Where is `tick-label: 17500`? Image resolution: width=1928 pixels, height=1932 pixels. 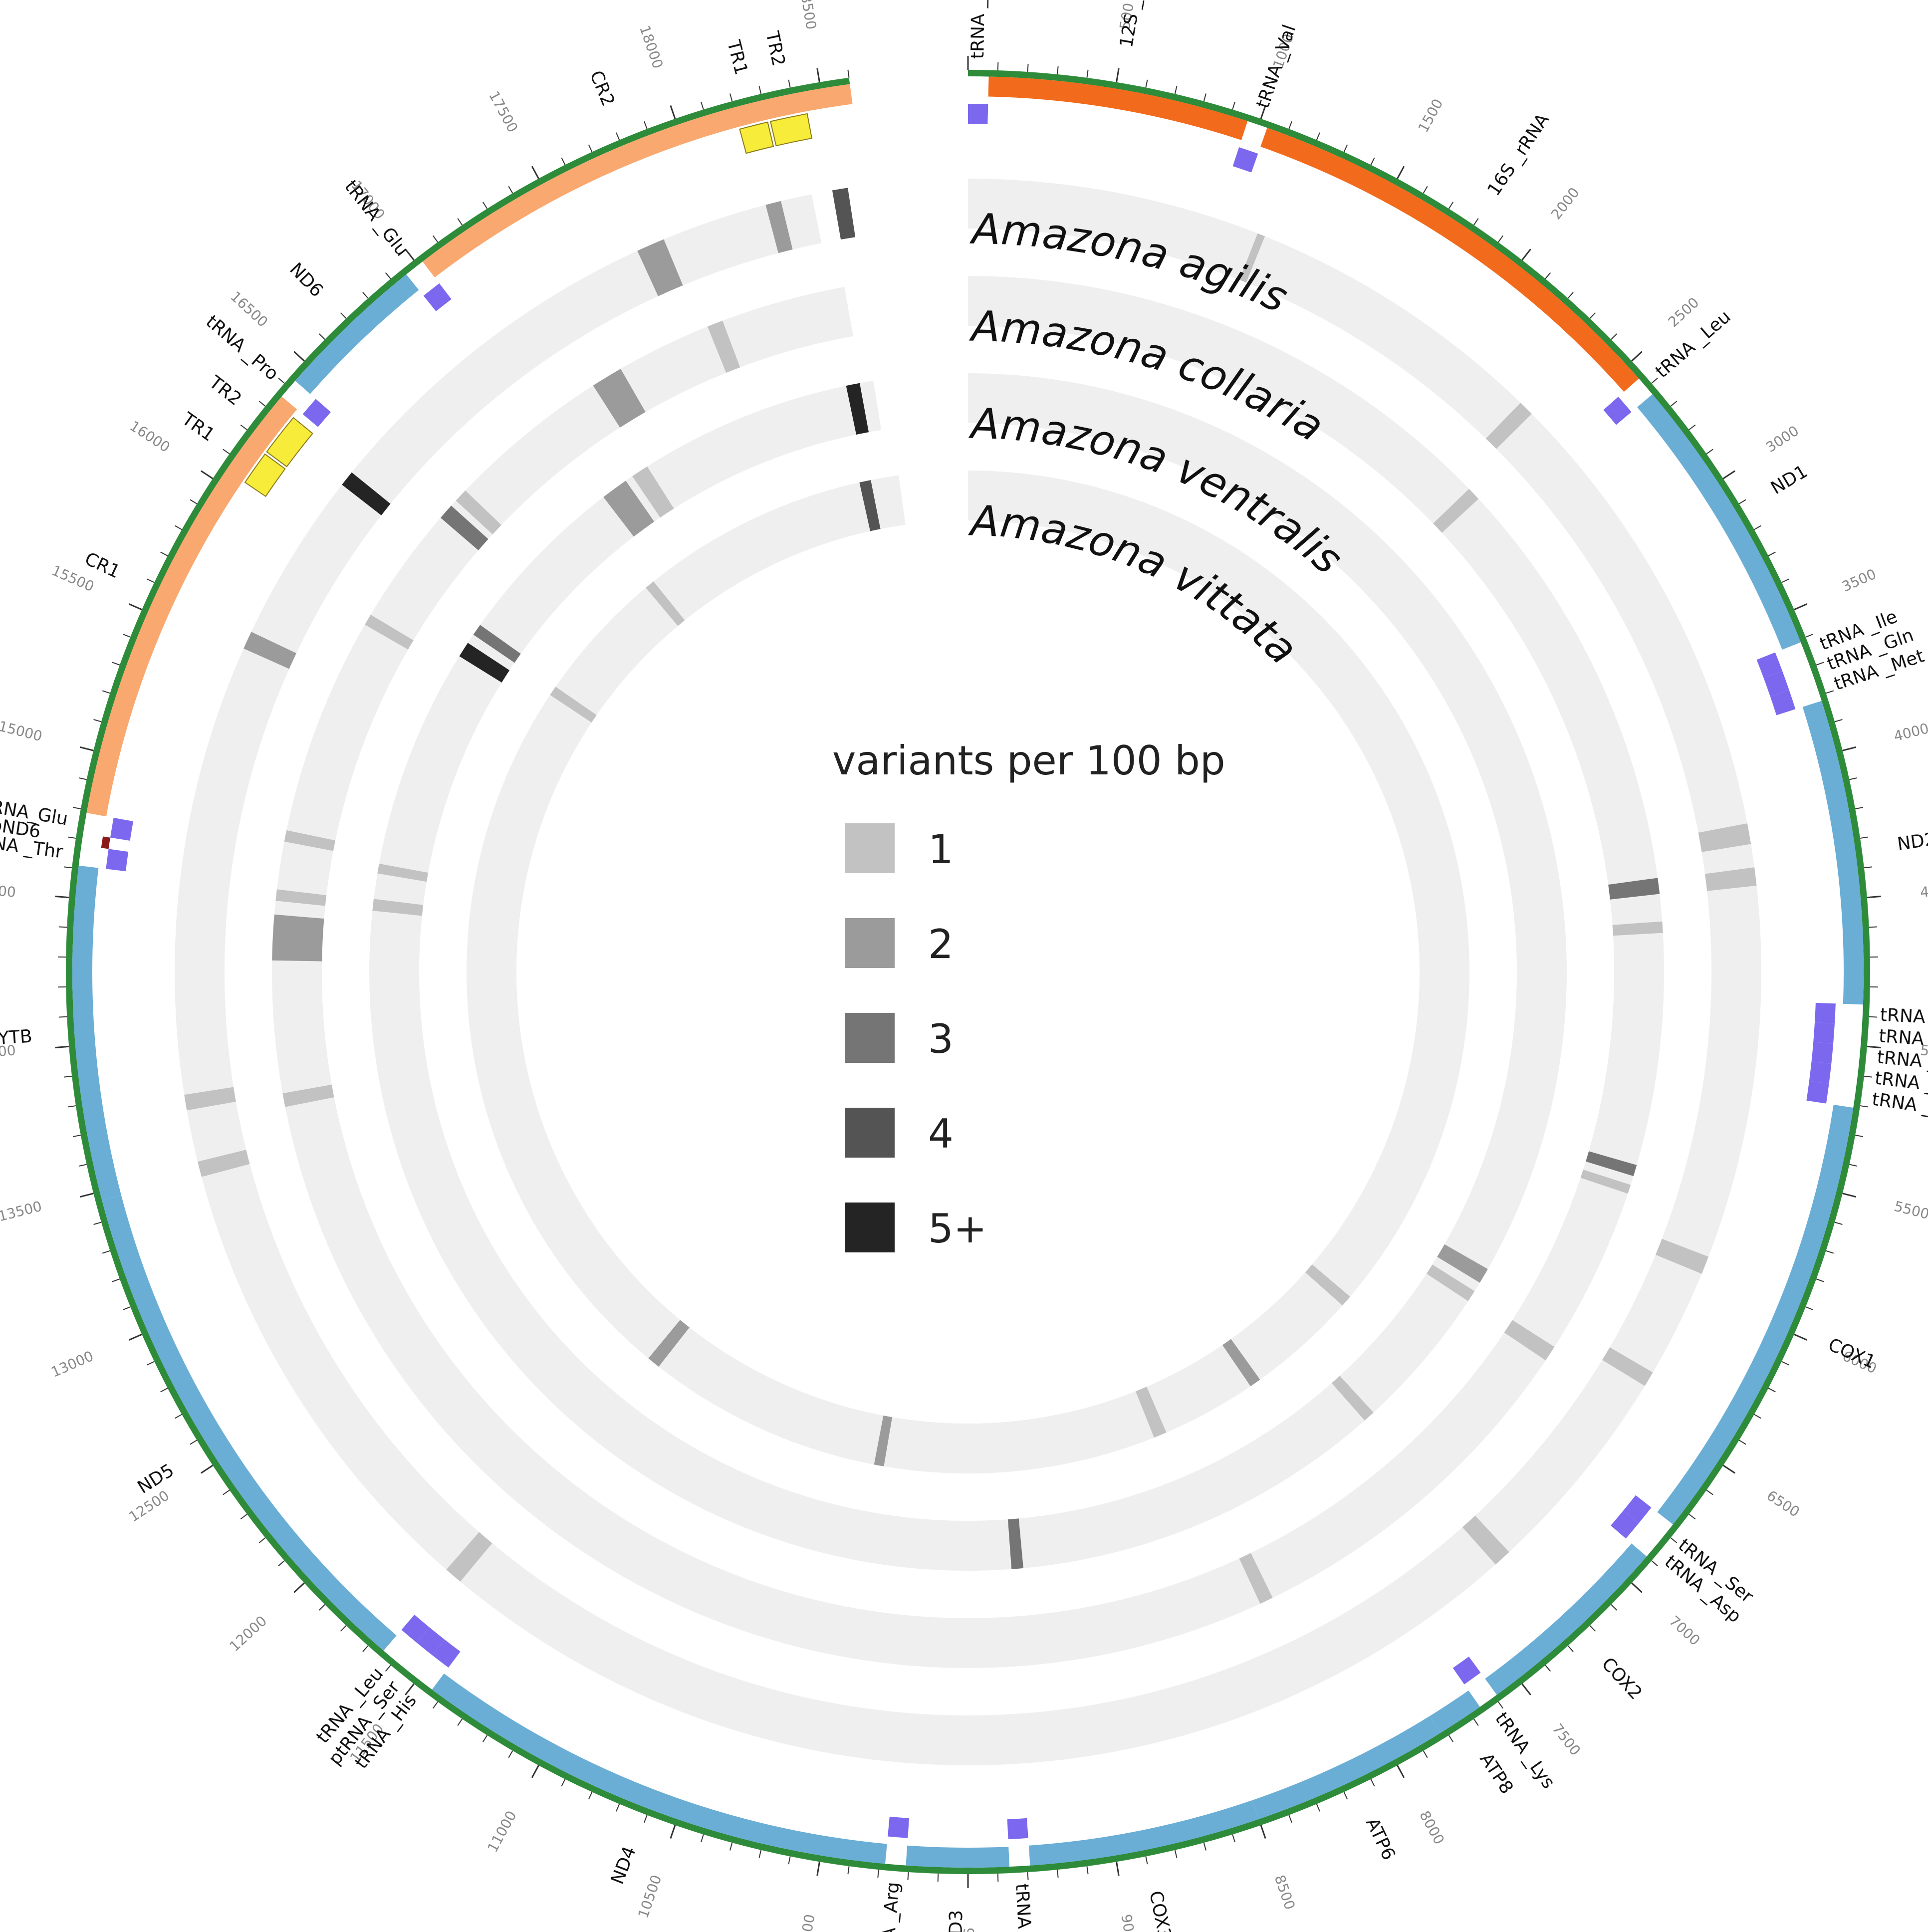
tick-label: 17500 is located at coordinates (503, 111).